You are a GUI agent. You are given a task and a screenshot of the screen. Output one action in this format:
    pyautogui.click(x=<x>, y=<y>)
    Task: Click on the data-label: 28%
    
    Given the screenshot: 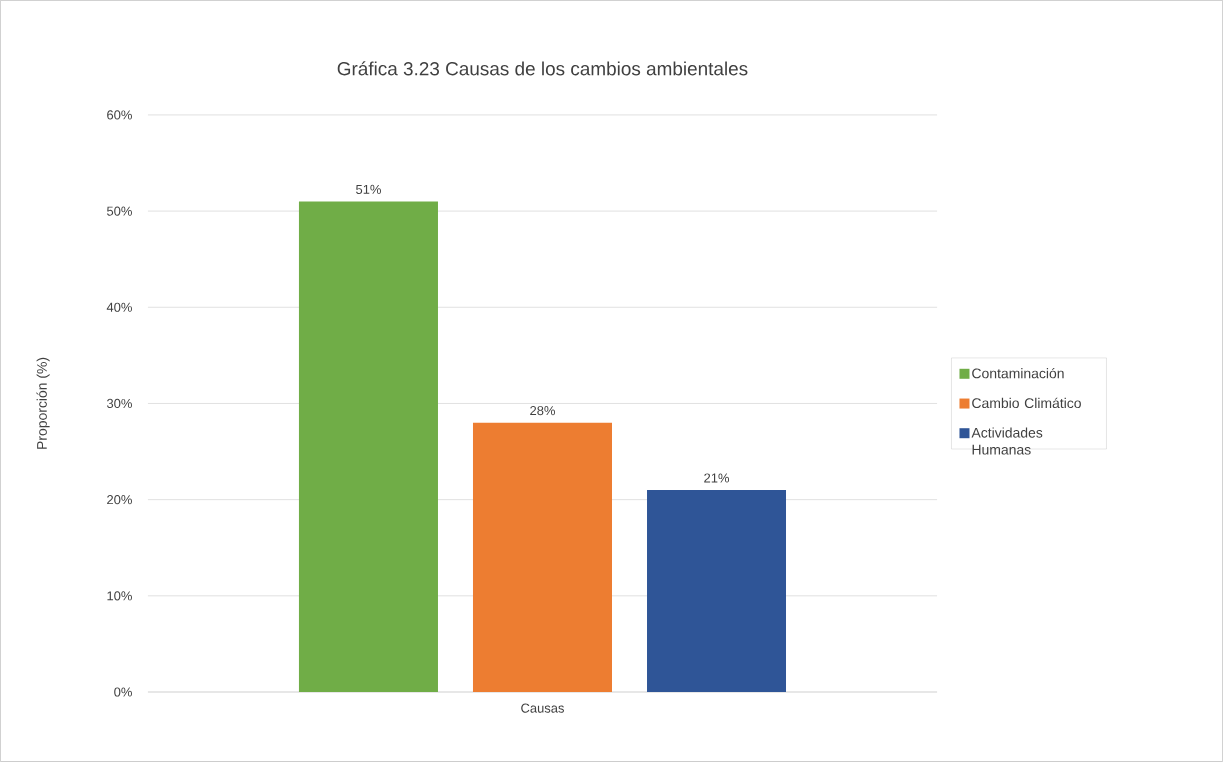 What is the action you would take?
    pyautogui.click(x=542, y=411)
    